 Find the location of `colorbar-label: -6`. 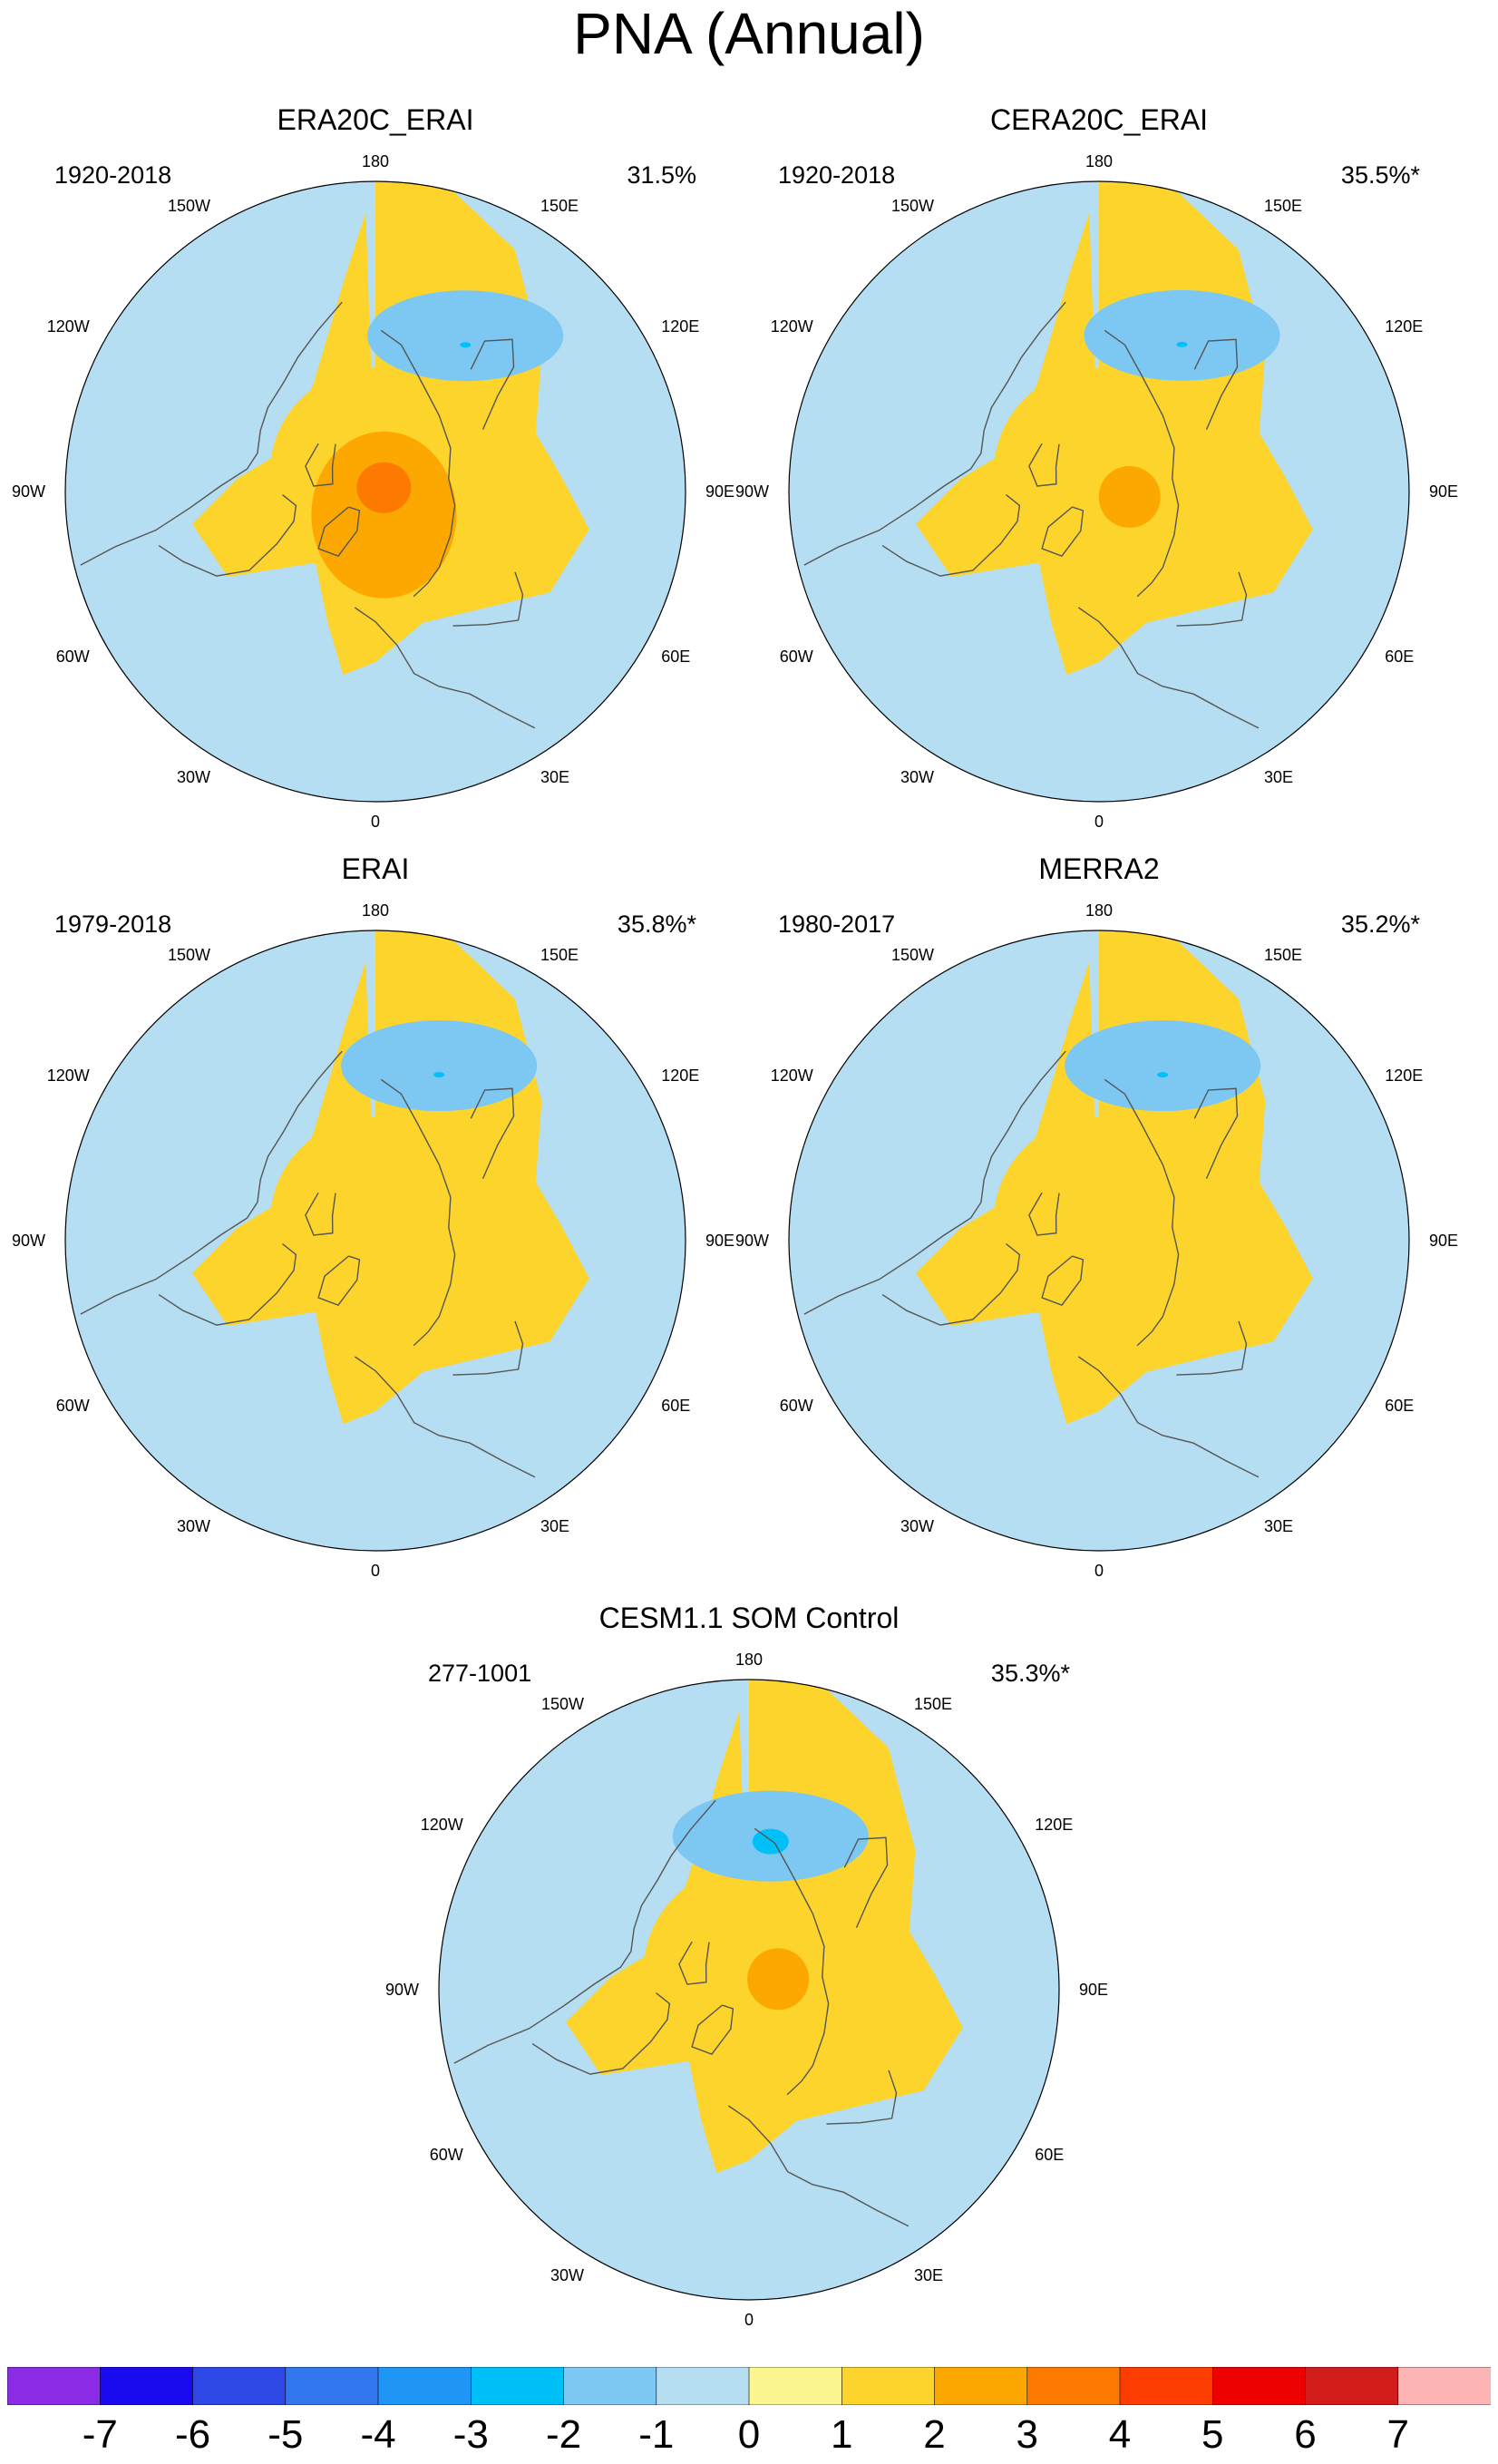

colorbar-label: -6 is located at coordinates (192, 2434).